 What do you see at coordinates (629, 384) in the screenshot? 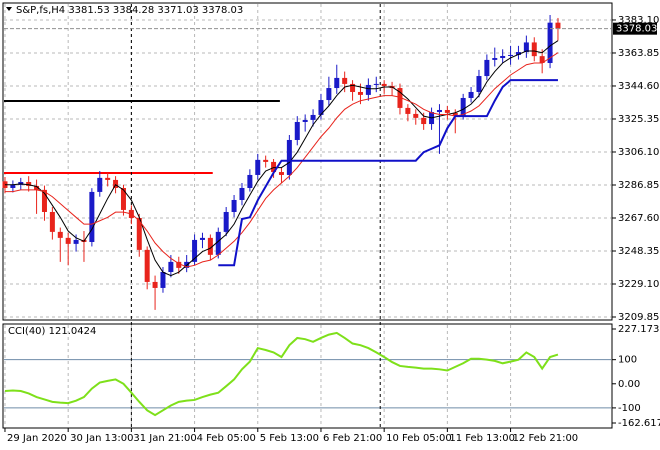
I see `y-tick-label: 0.00` at bounding box center [629, 384].